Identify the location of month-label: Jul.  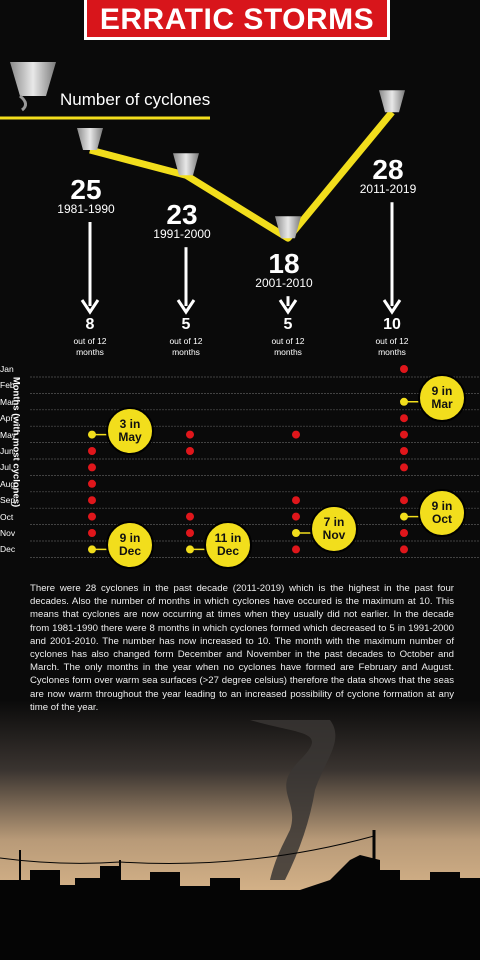
(5, 467).